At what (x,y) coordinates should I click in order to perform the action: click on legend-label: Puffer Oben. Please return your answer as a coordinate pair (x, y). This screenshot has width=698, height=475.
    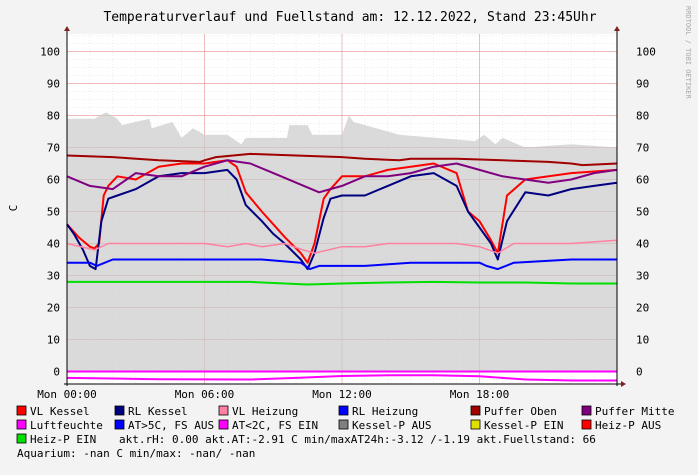
    Looking at the image, I should click on (520, 411).